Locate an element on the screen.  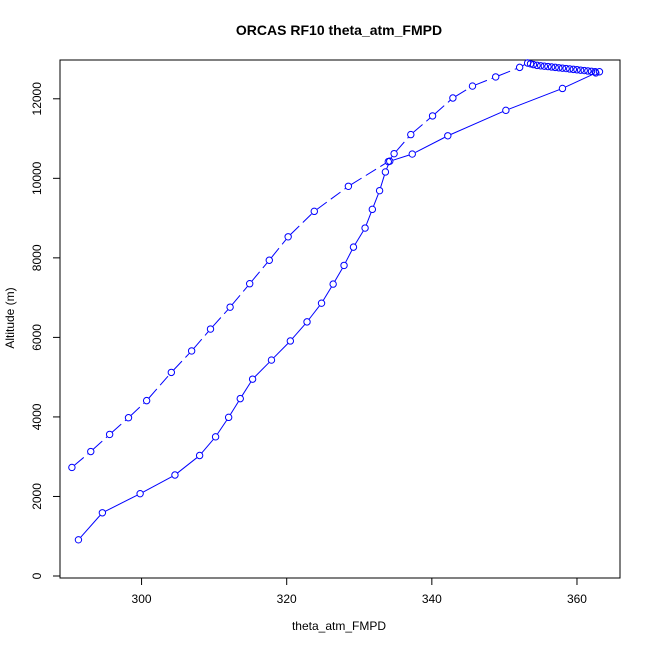
y-tick-label: 6000 is located at coordinates (37, 337).